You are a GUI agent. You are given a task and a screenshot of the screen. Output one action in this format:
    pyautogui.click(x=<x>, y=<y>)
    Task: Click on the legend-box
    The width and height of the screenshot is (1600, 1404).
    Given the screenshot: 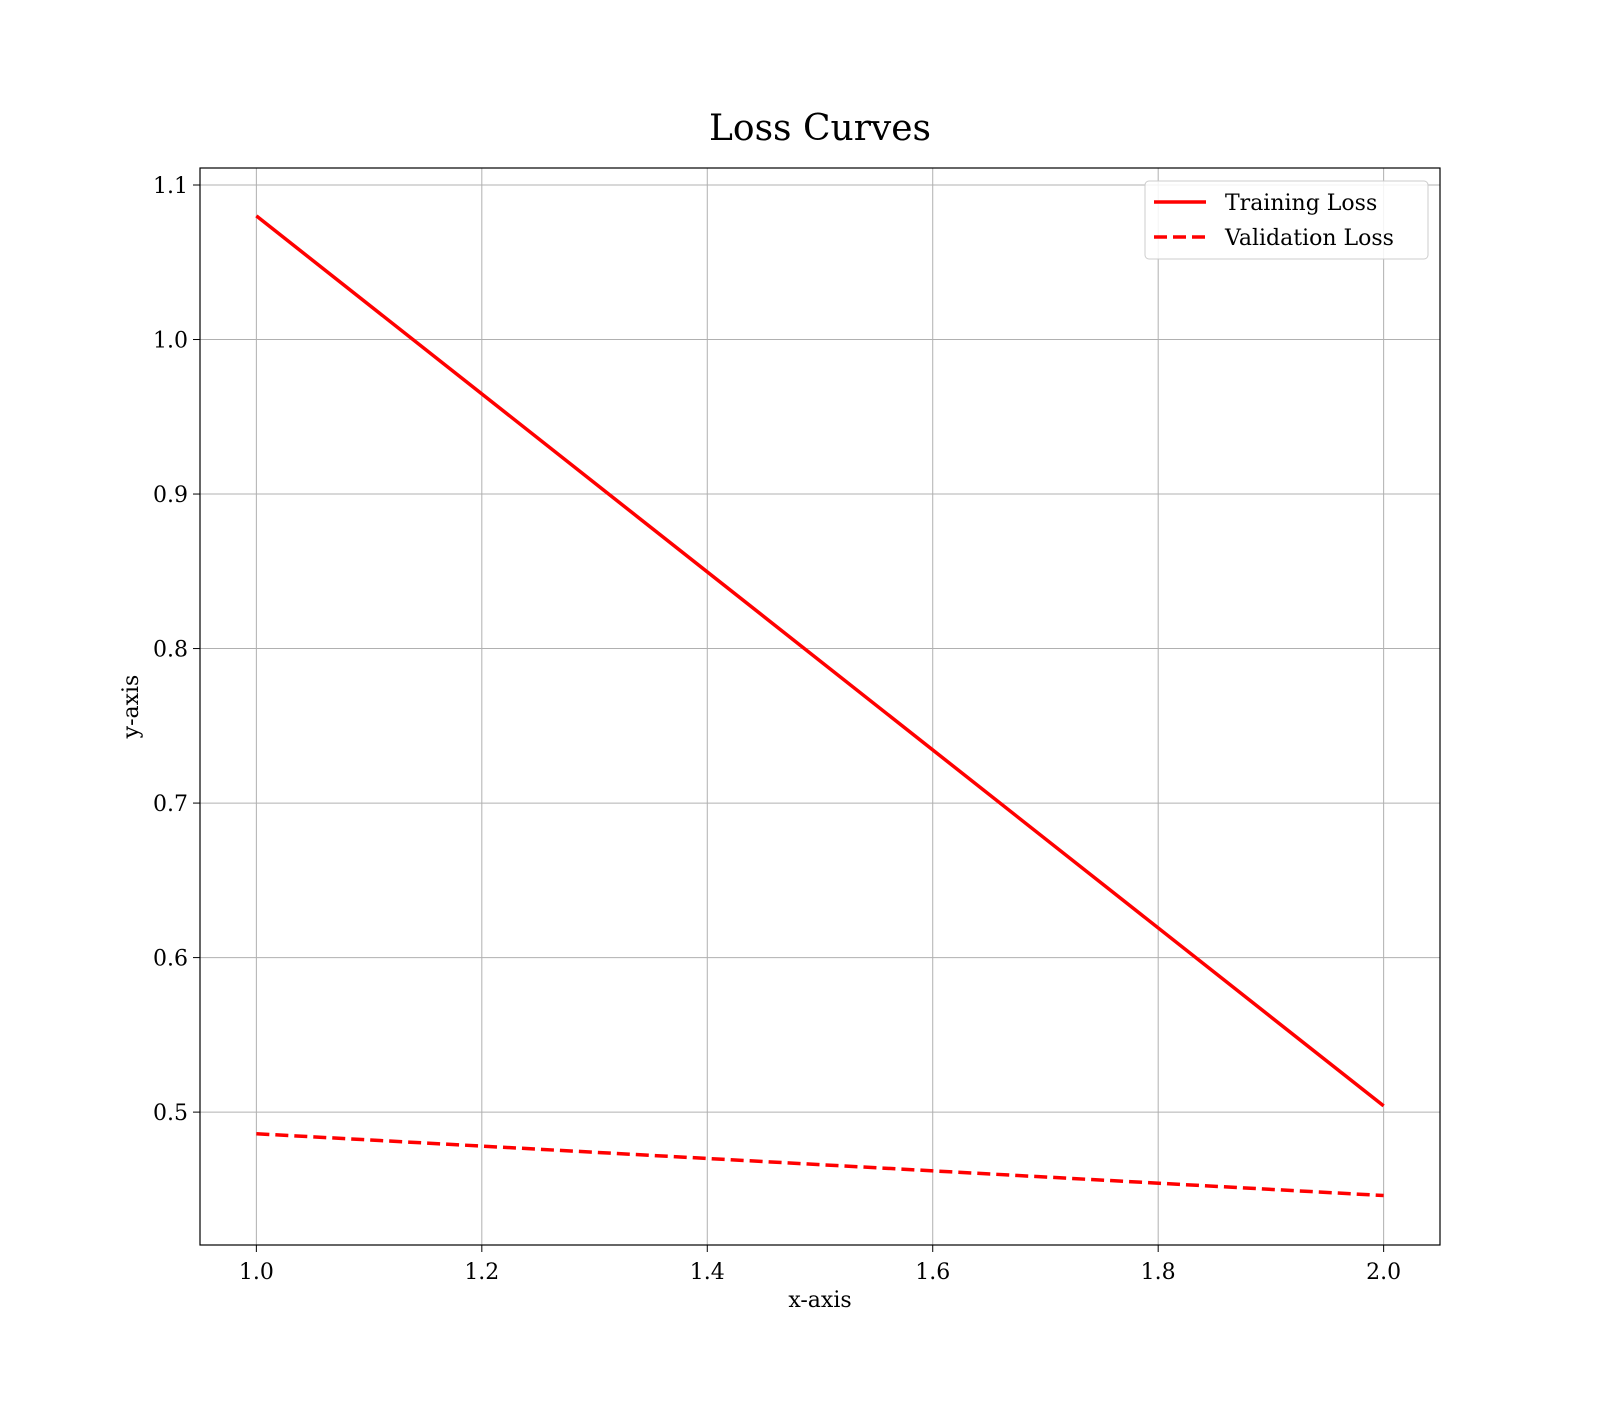 What is the action you would take?
    pyautogui.click(x=1286, y=220)
    